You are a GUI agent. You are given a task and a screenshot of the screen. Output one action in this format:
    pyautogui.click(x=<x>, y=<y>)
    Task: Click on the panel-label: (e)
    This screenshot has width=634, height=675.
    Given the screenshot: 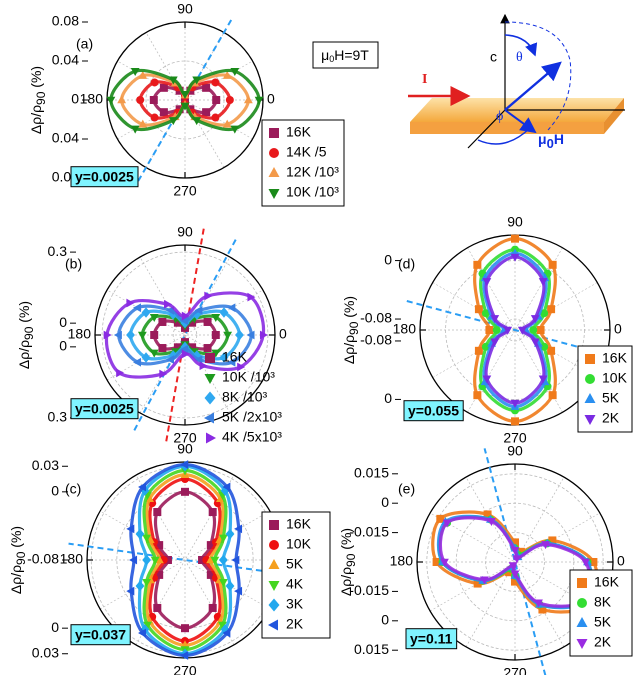 What is the action you would take?
    pyautogui.click(x=406, y=489)
    